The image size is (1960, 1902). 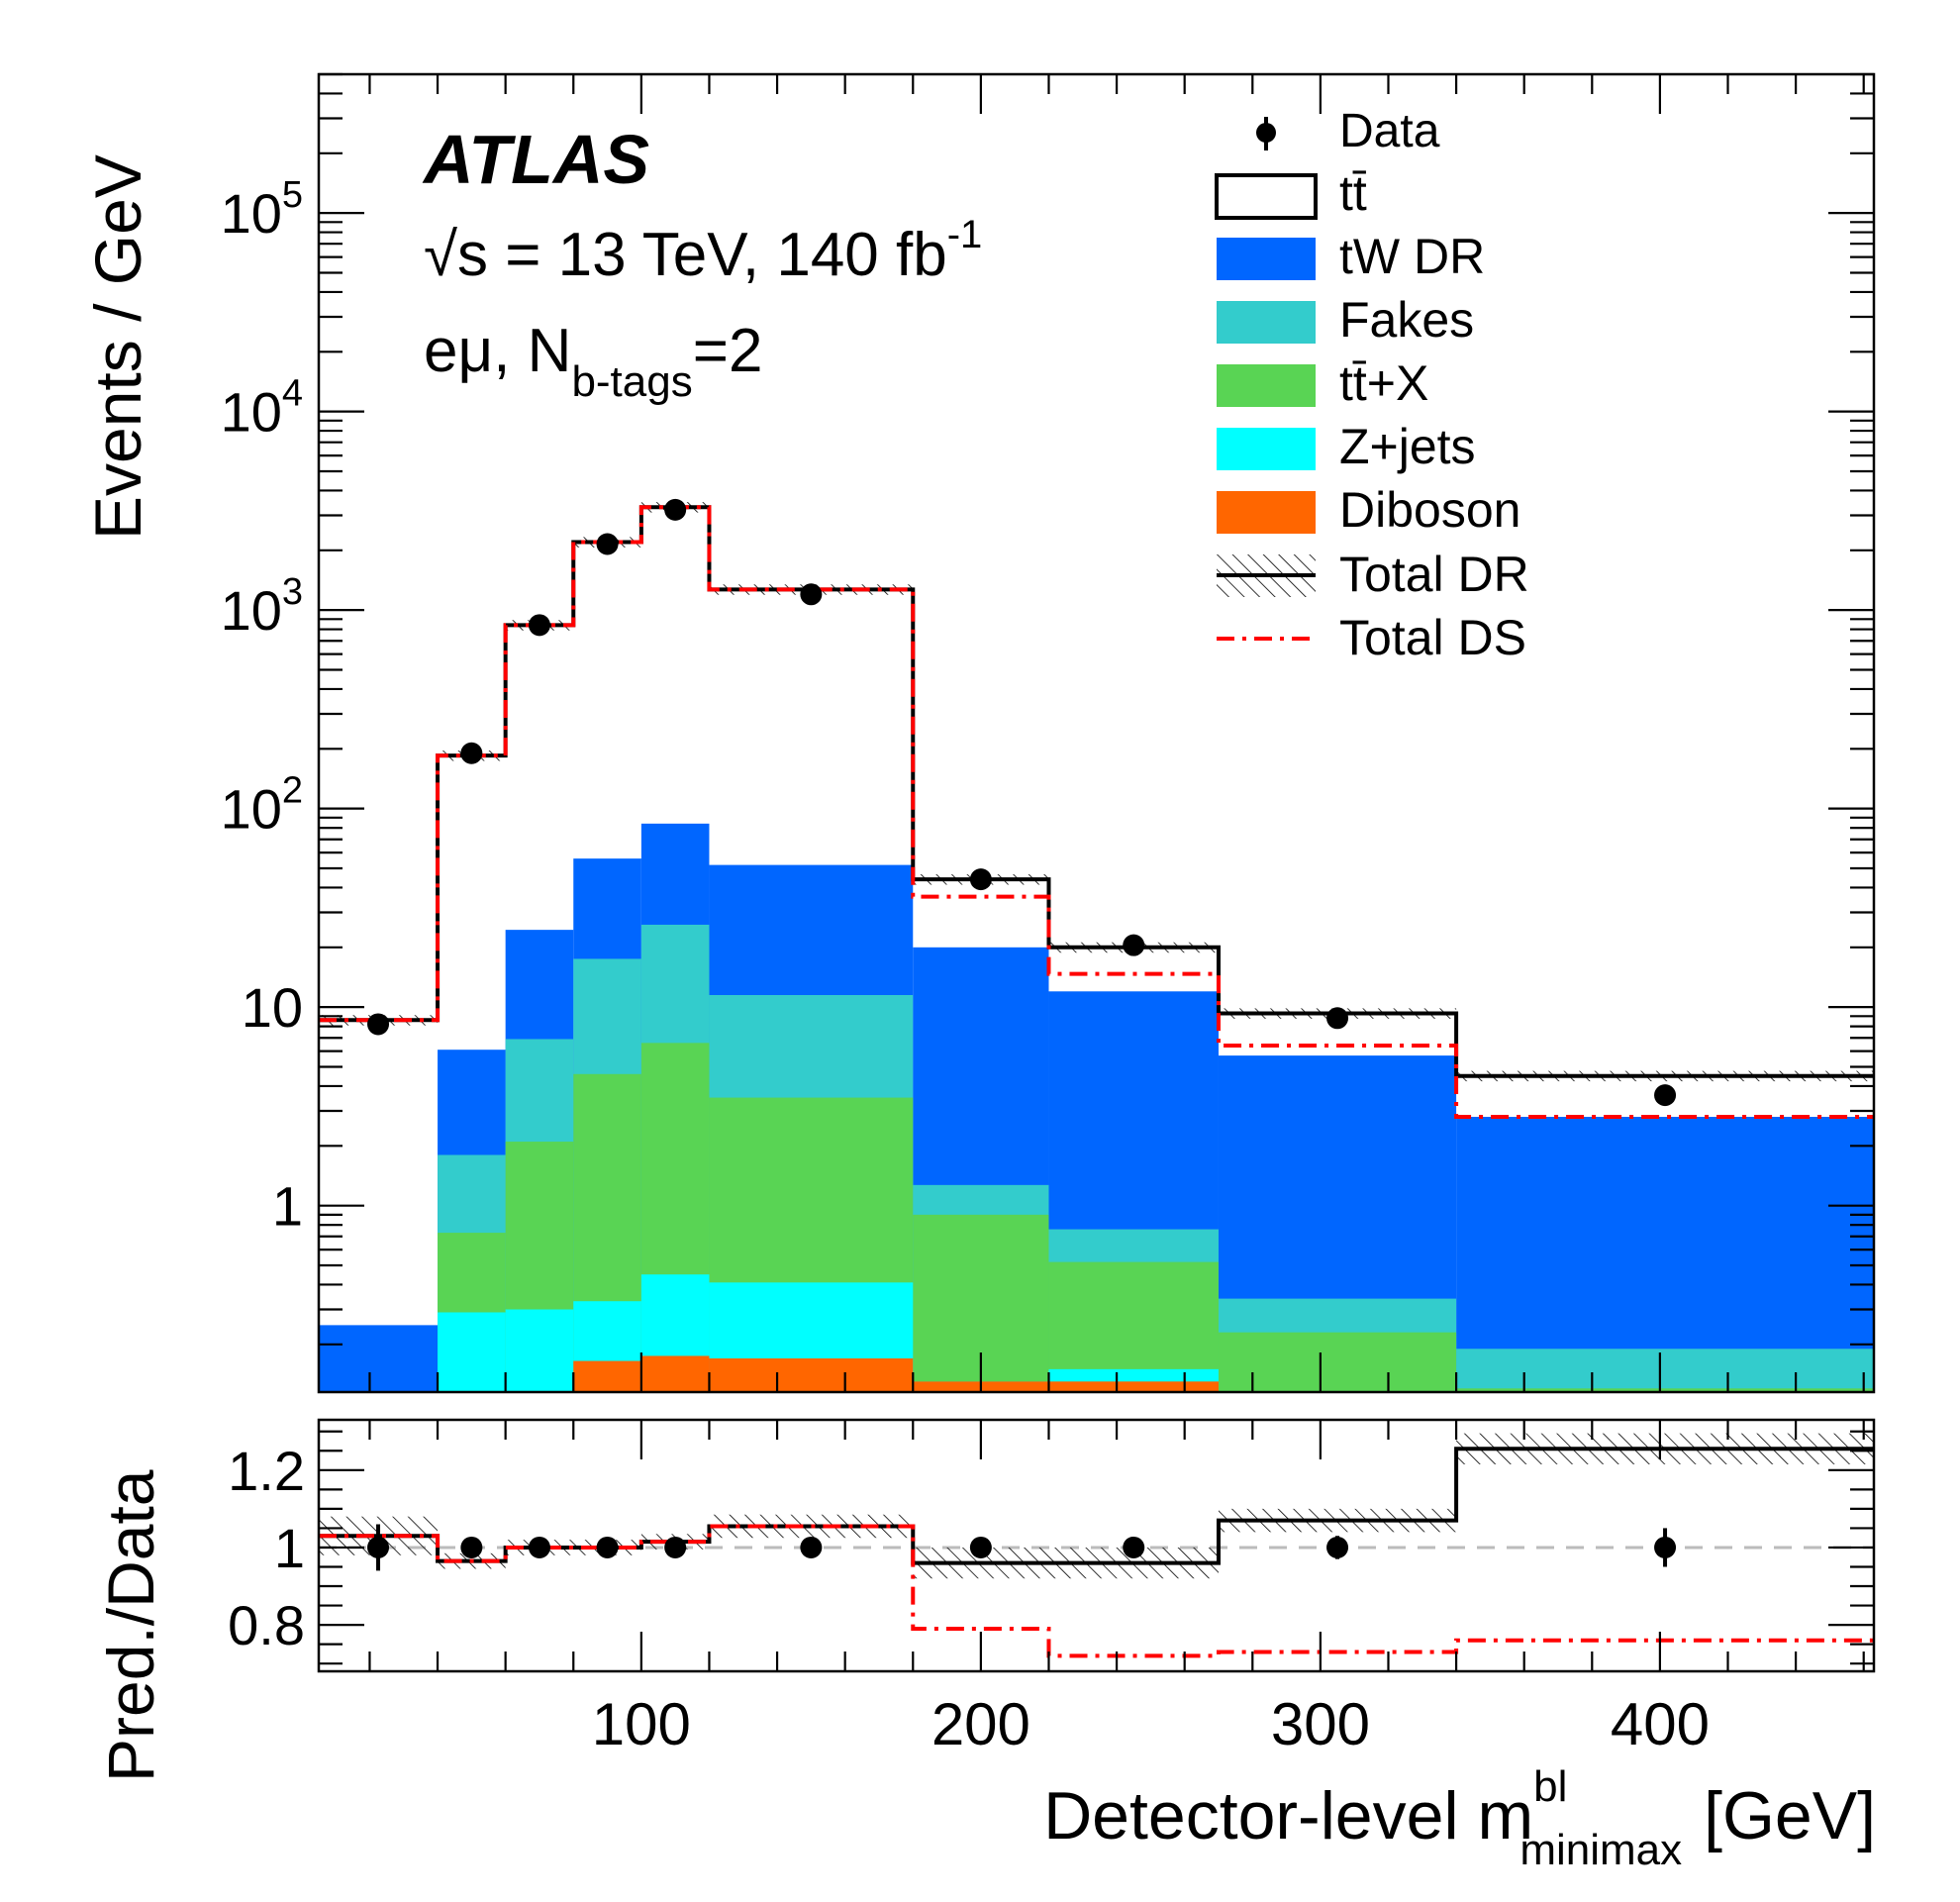 I want to click on legend-fakes: Fakes, so click(x=1345, y=320).